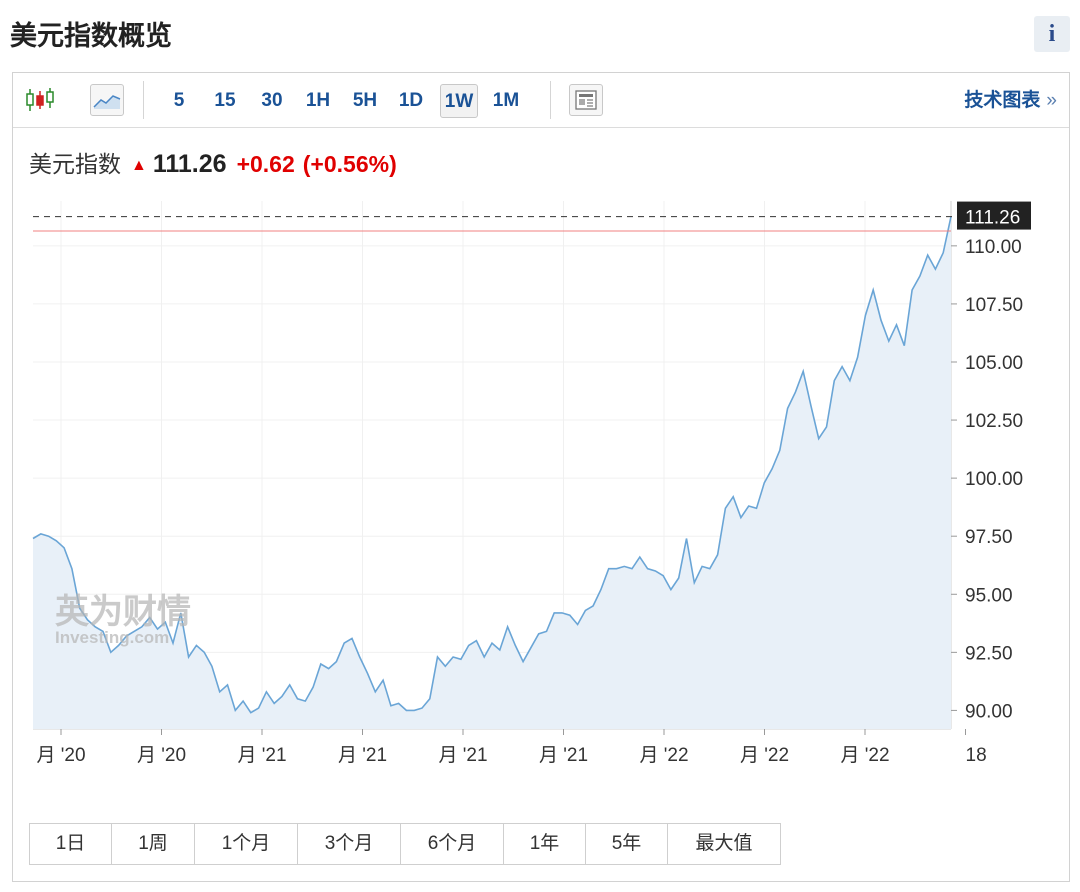  Describe the element at coordinates (994, 479) in the screenshot. I see `y-tick-label: 100.00` at that location.